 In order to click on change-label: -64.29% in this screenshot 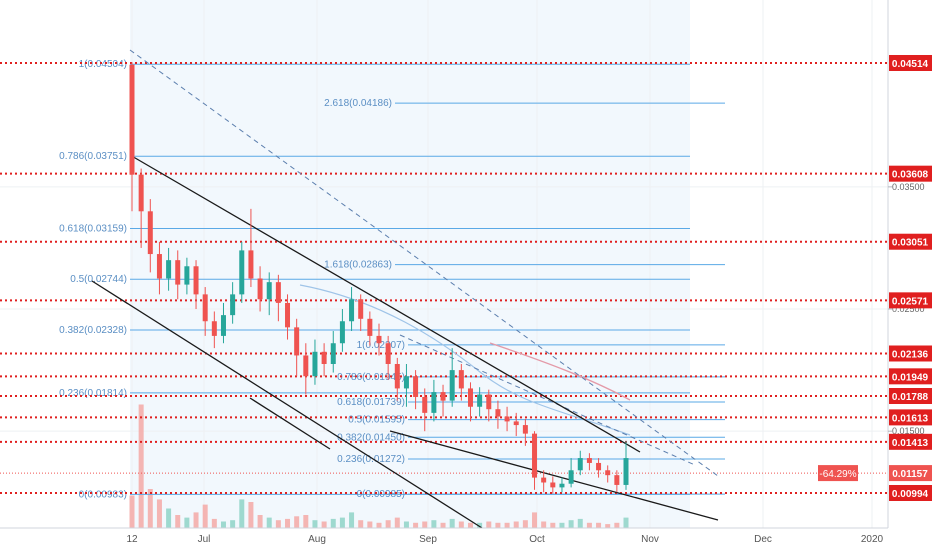, I will do `click(837, 474)`.